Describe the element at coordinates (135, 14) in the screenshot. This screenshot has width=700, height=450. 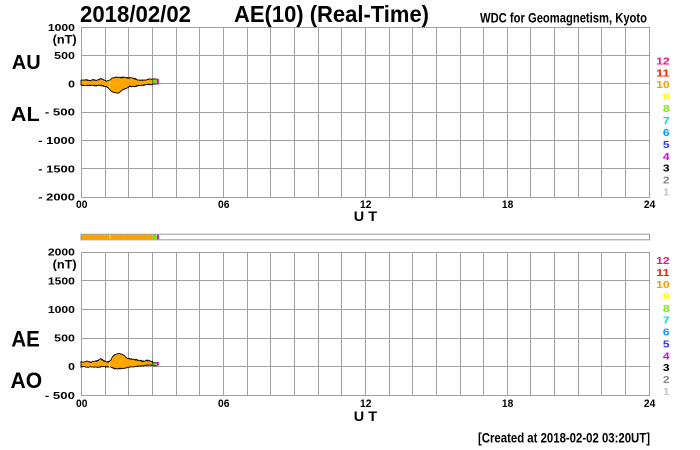
I see `svg-text: 2018/02/02` at that location.